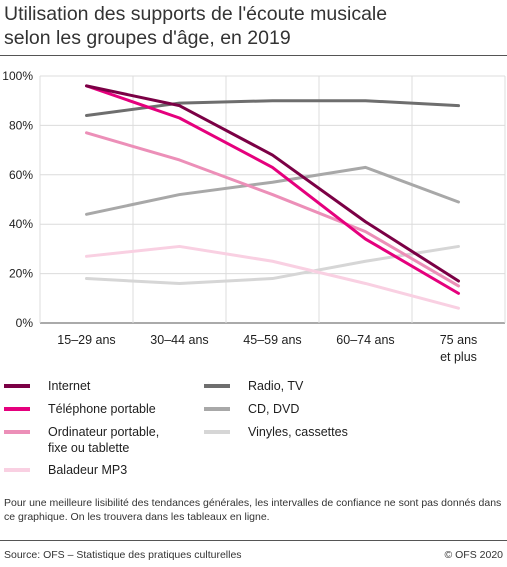  What do you see at coordinates (459, 348) in the screenshot?
I see `x-tick-label: 75 ans et plus` at bounding box center [459, 348].